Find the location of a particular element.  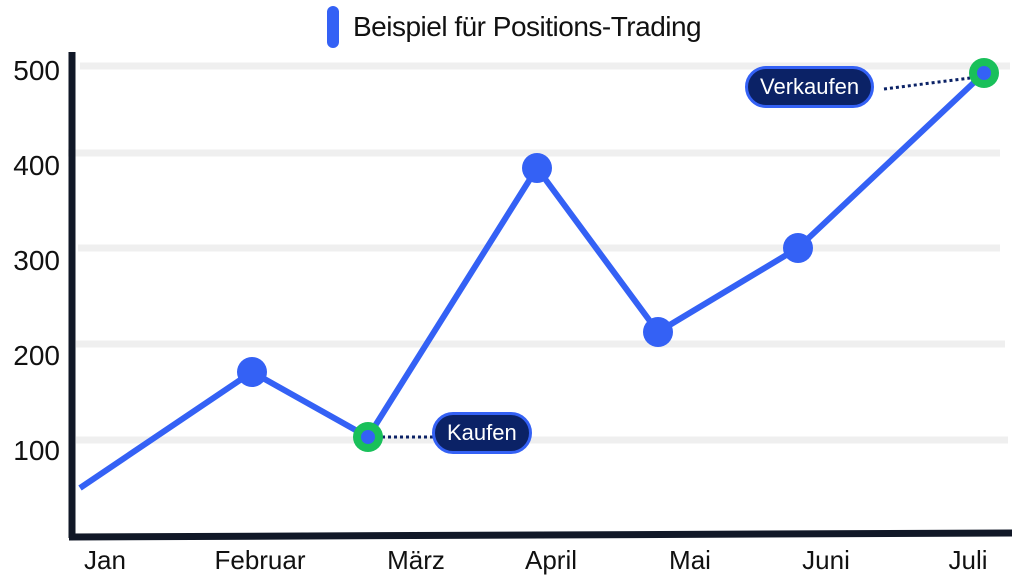

y-tick-500: 500 is located at coordinates (36, 70).